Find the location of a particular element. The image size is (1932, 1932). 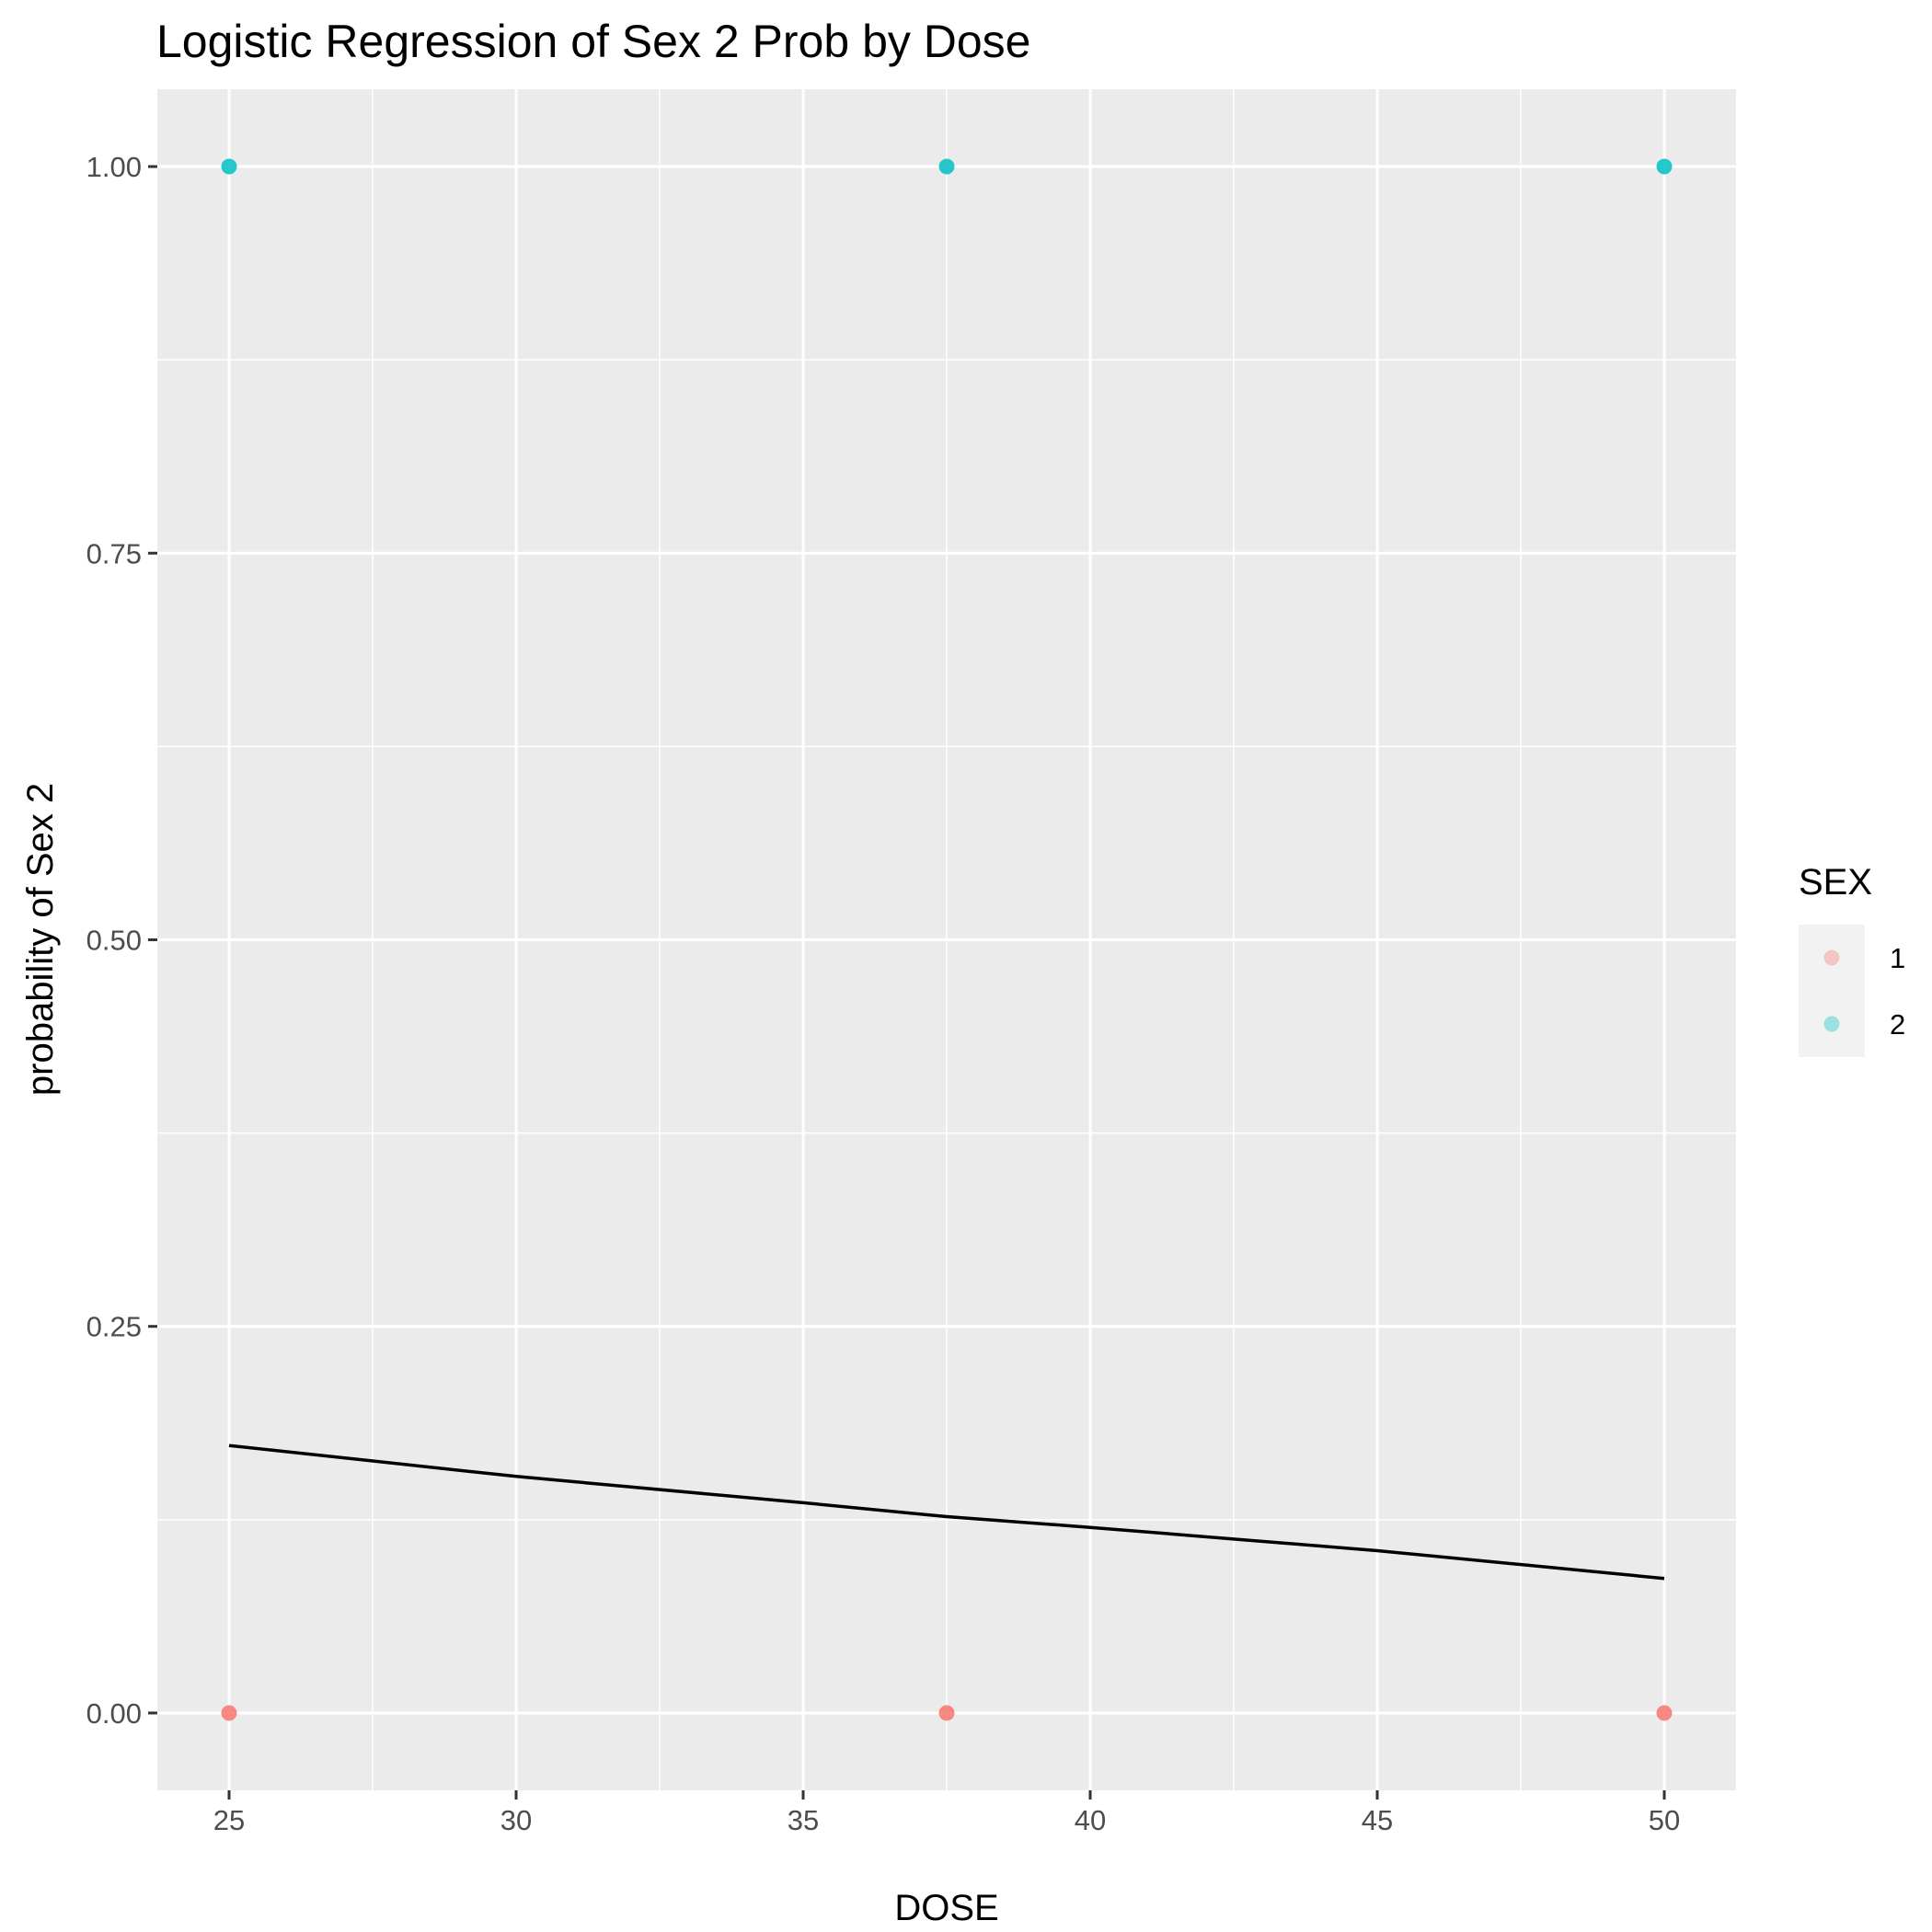

y-axis: 0.00 0.25 0.50 0.75 1.00 is located at coordinates (121, 940).